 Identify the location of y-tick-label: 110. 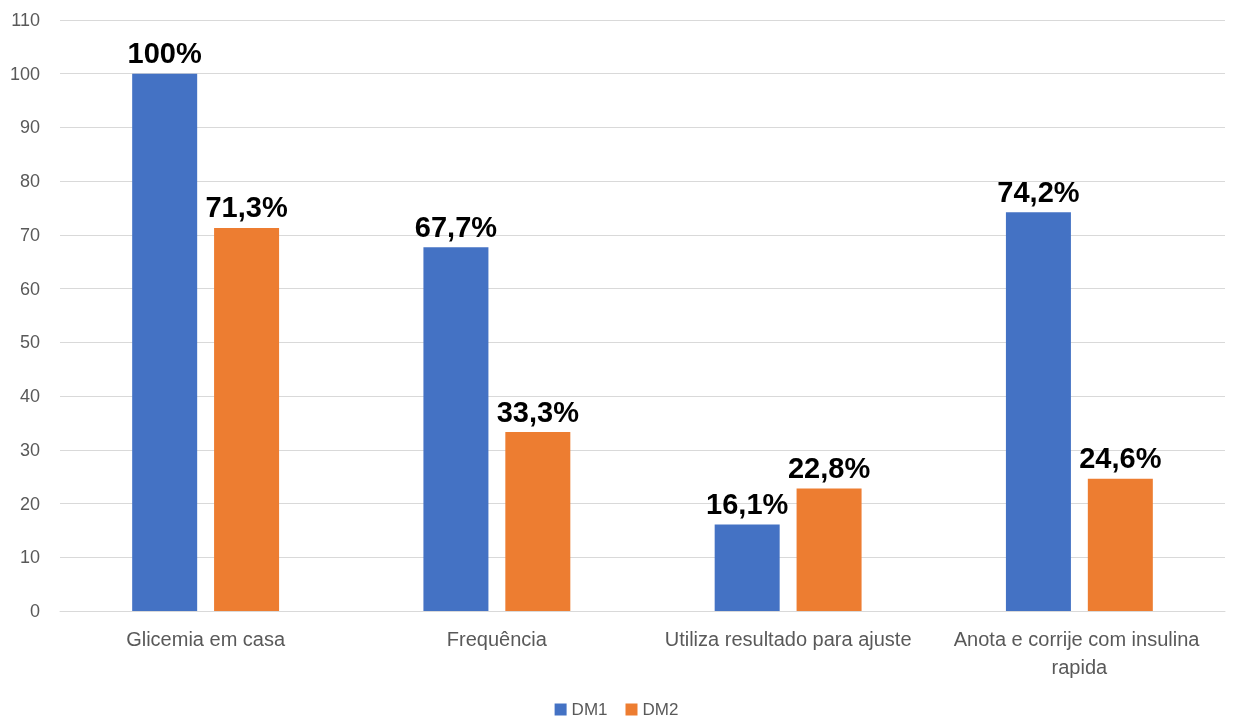
(25, 20).